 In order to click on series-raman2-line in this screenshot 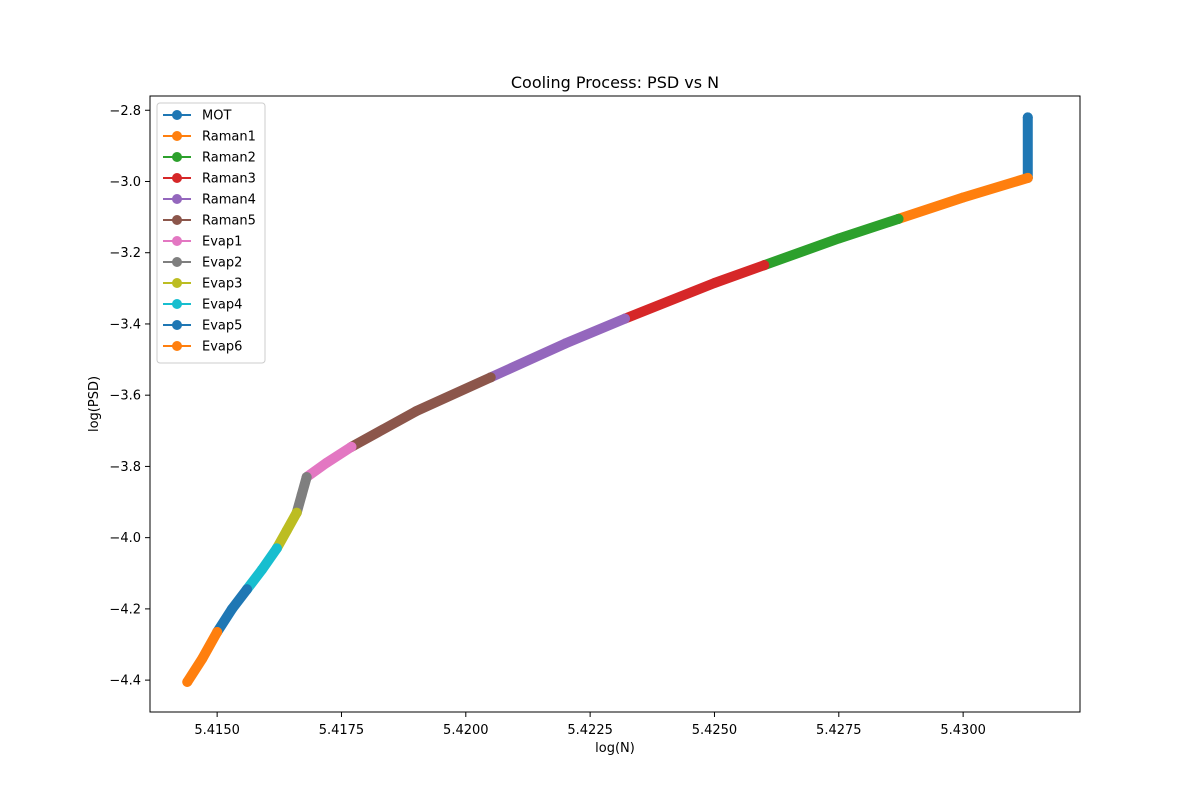, I will do `click(831, 242)`.